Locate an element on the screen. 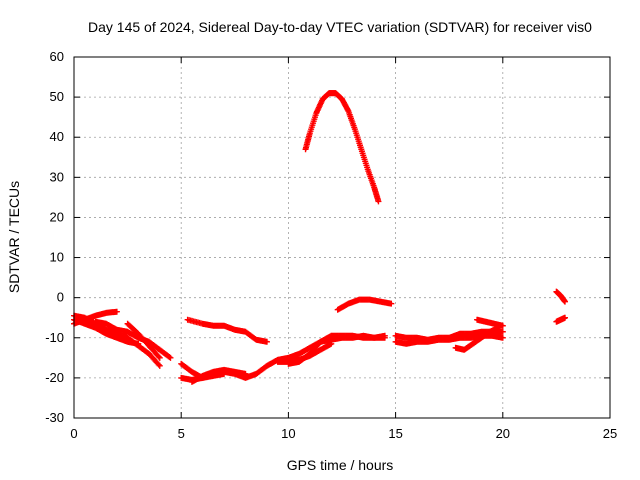 The image size is (640, 480). y-tick-label: 0 is located at coordinates (60, 297).